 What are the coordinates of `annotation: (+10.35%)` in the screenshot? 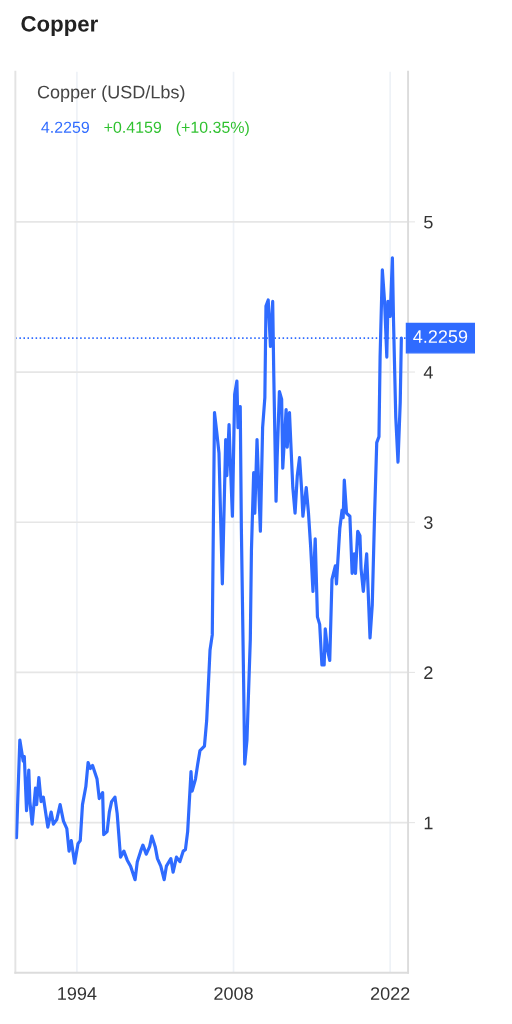 It's located at (212, 129).